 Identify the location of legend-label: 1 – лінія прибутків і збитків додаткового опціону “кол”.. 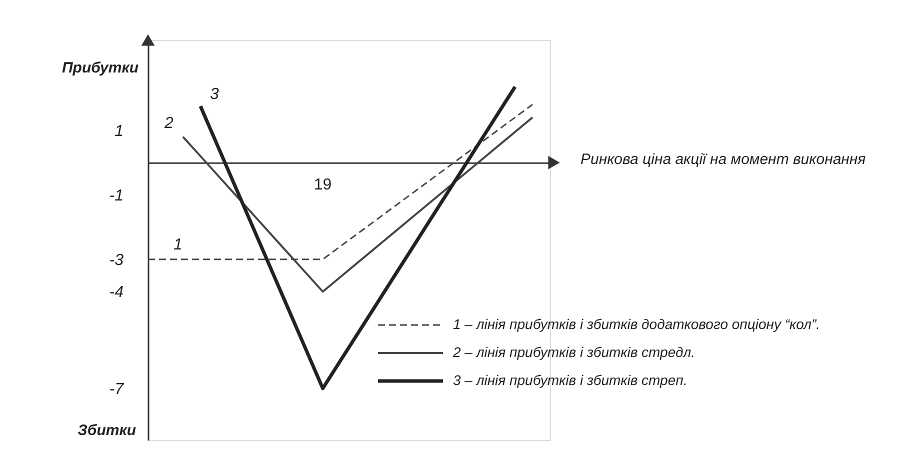
(636, 324).